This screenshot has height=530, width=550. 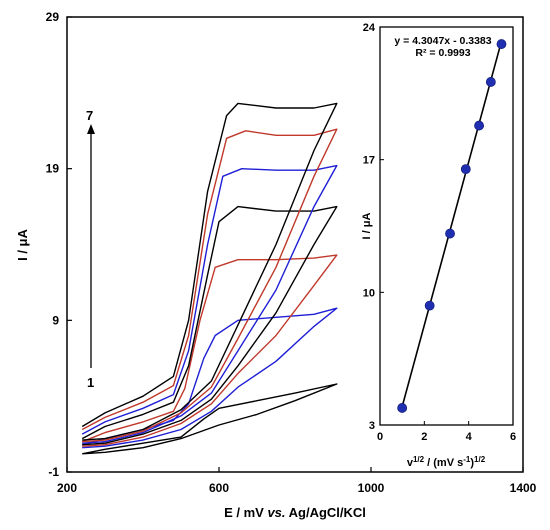 I want to click on main-x-tick-label: 1400, so click(x=523, y=488).